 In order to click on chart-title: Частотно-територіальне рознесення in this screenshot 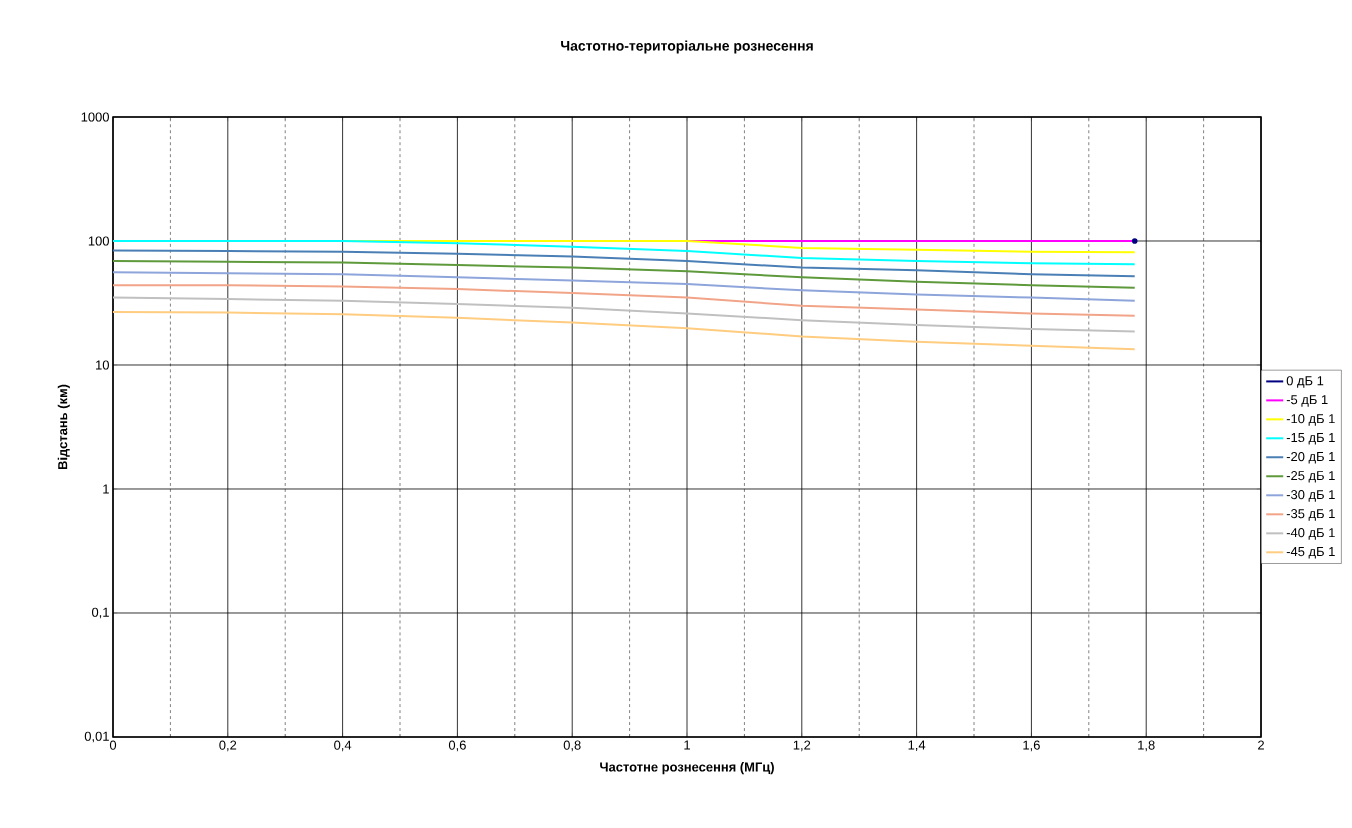, I will do `click(687, 47)`.